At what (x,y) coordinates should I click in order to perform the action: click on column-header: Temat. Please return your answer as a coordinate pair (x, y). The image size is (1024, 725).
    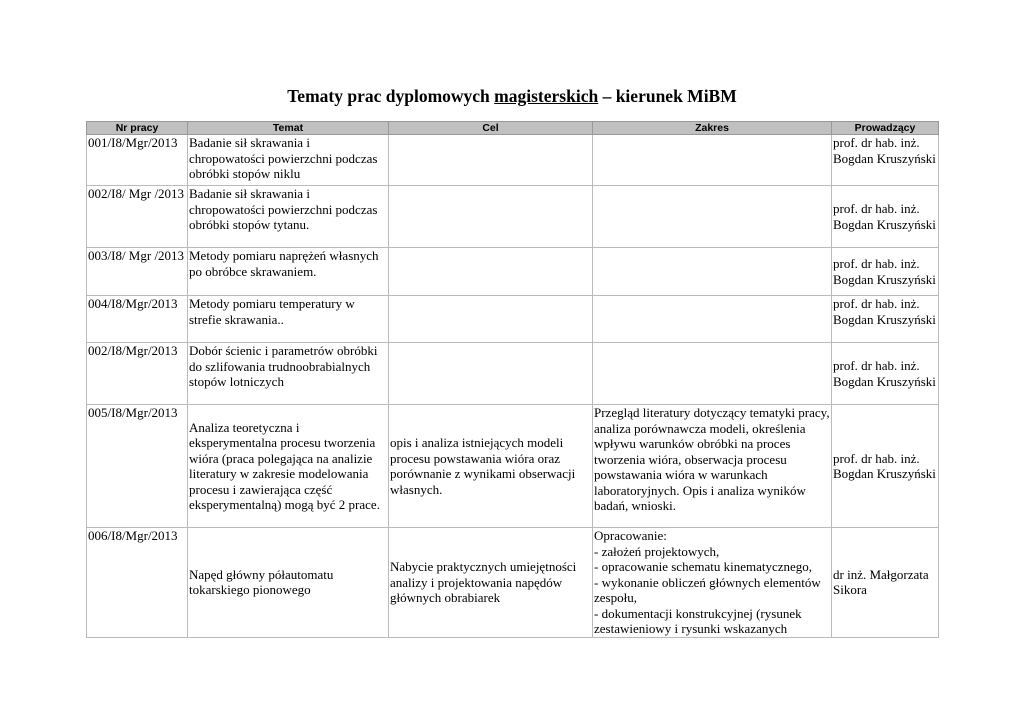
    Looking at the image, I should click on (288, 128).